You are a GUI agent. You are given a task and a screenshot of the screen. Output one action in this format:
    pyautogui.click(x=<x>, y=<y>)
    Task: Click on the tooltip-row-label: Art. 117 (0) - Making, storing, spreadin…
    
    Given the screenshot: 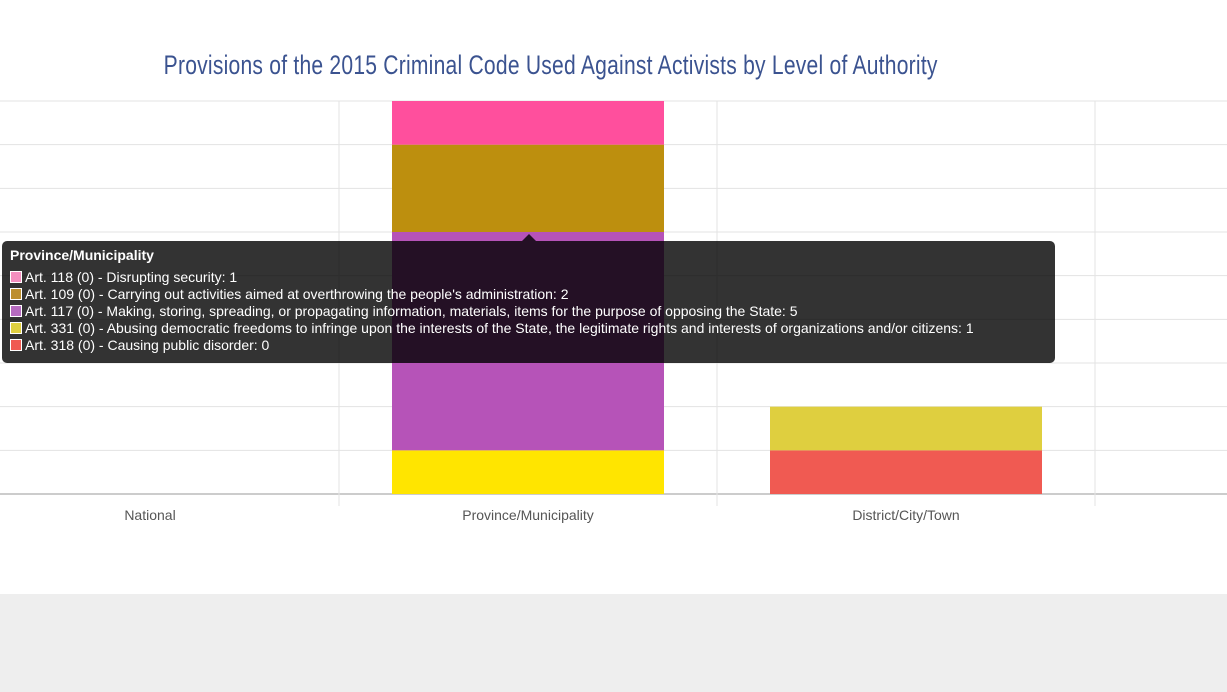 What is the action you would take?
    pyautogui.click(x=411, y=310)
    